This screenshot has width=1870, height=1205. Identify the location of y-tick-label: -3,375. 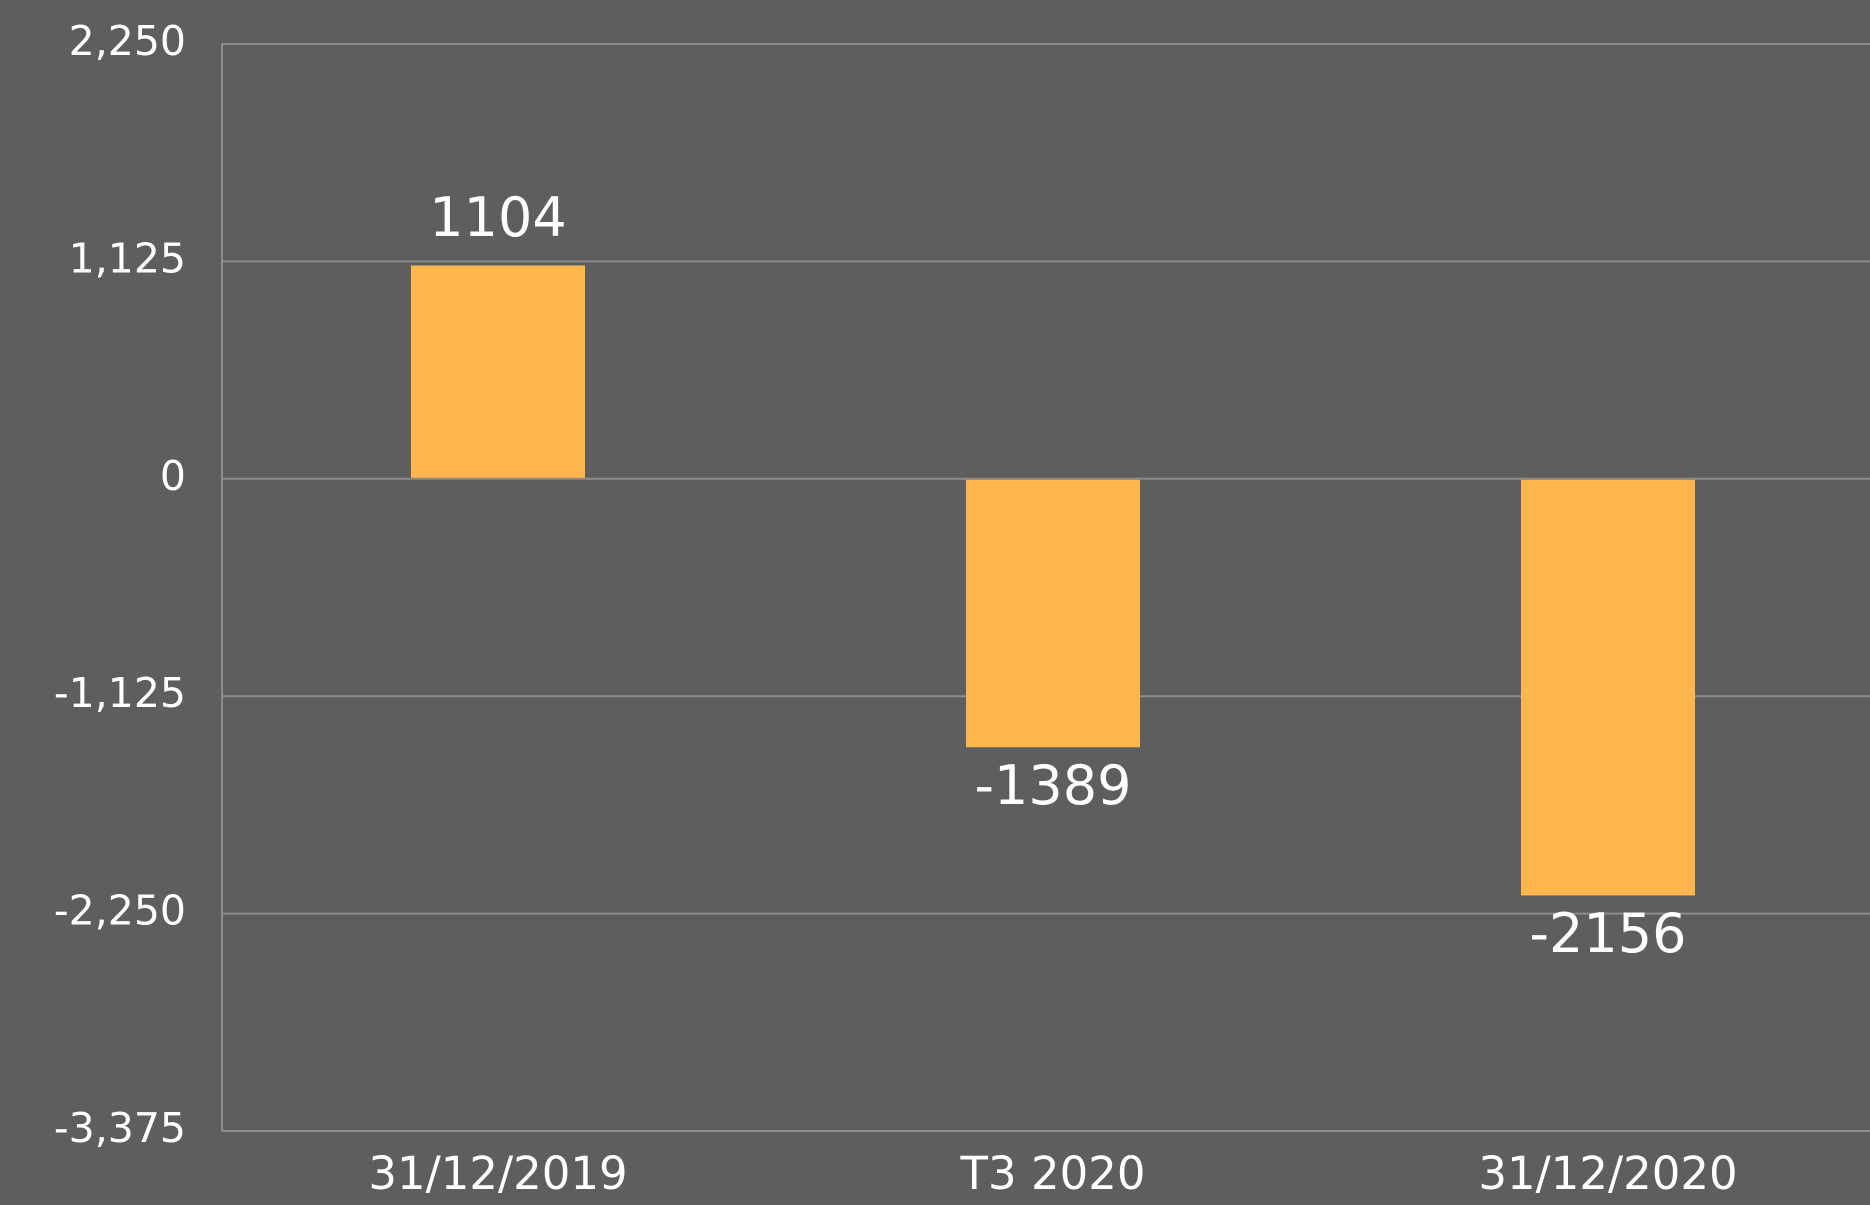
(120, 1128).